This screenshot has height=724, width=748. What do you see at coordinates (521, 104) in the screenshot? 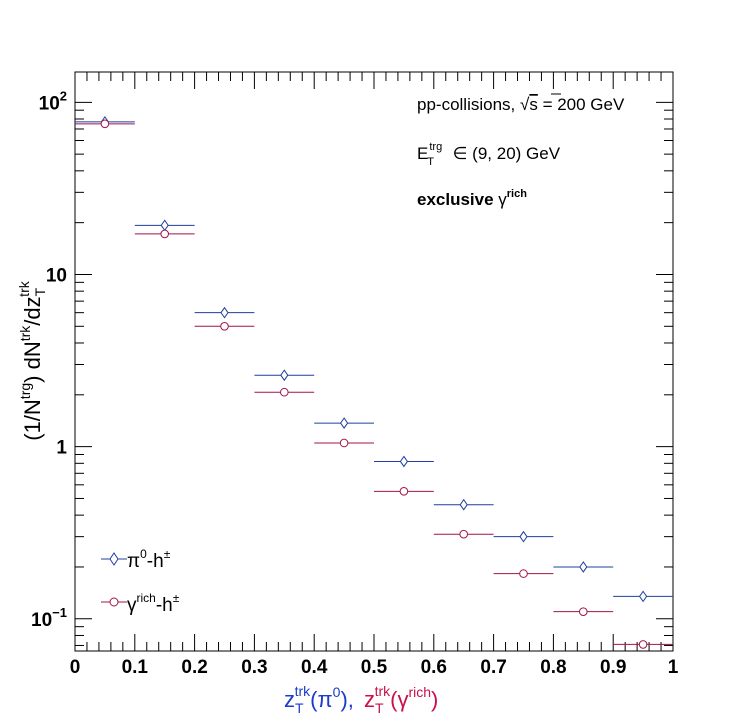
I see `annotation-collisions: pp-collisions, √s = 200 GeV` at bounding box center [521, 104].